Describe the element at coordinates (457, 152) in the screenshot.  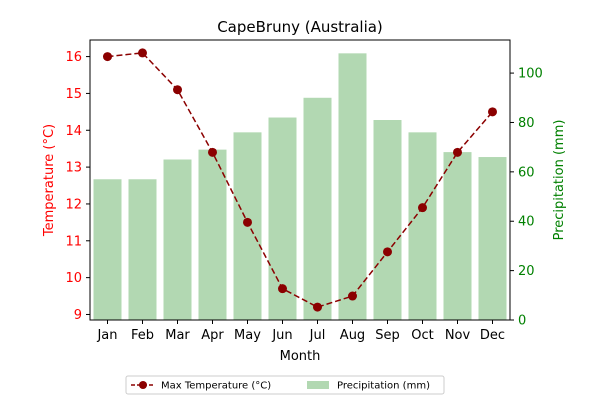
I see `temperature-point-nov` at that location.